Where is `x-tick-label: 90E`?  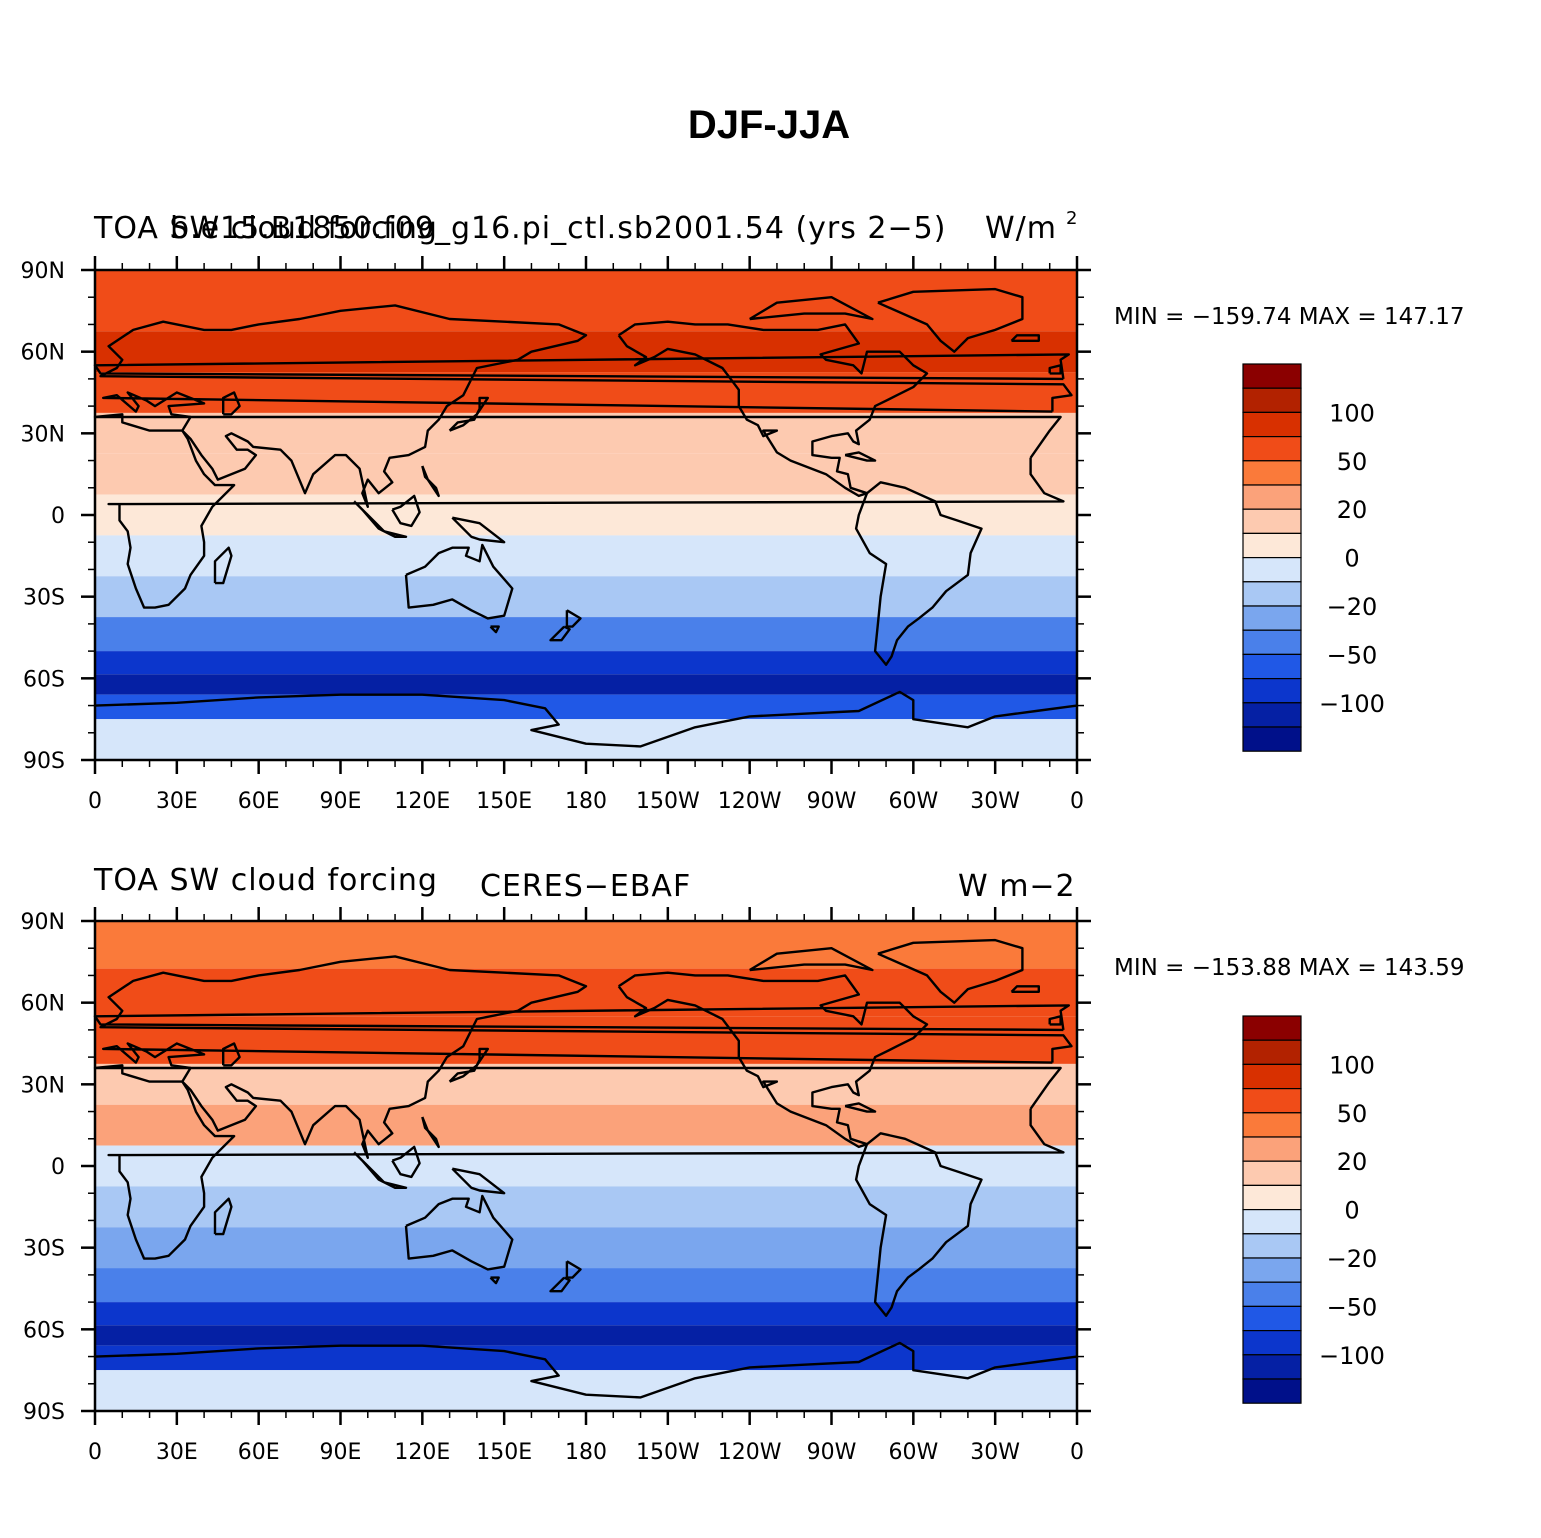 x-tick-label: 90E is located at coordinates (341, 1452).